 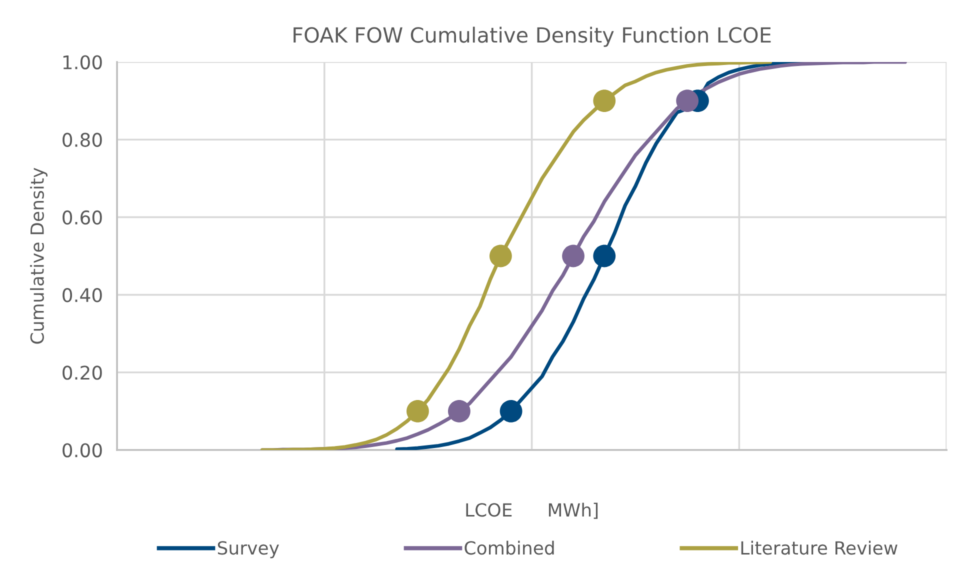 I want to click on y-axis-title: Cumulative Density, so click(x=39, y=256).